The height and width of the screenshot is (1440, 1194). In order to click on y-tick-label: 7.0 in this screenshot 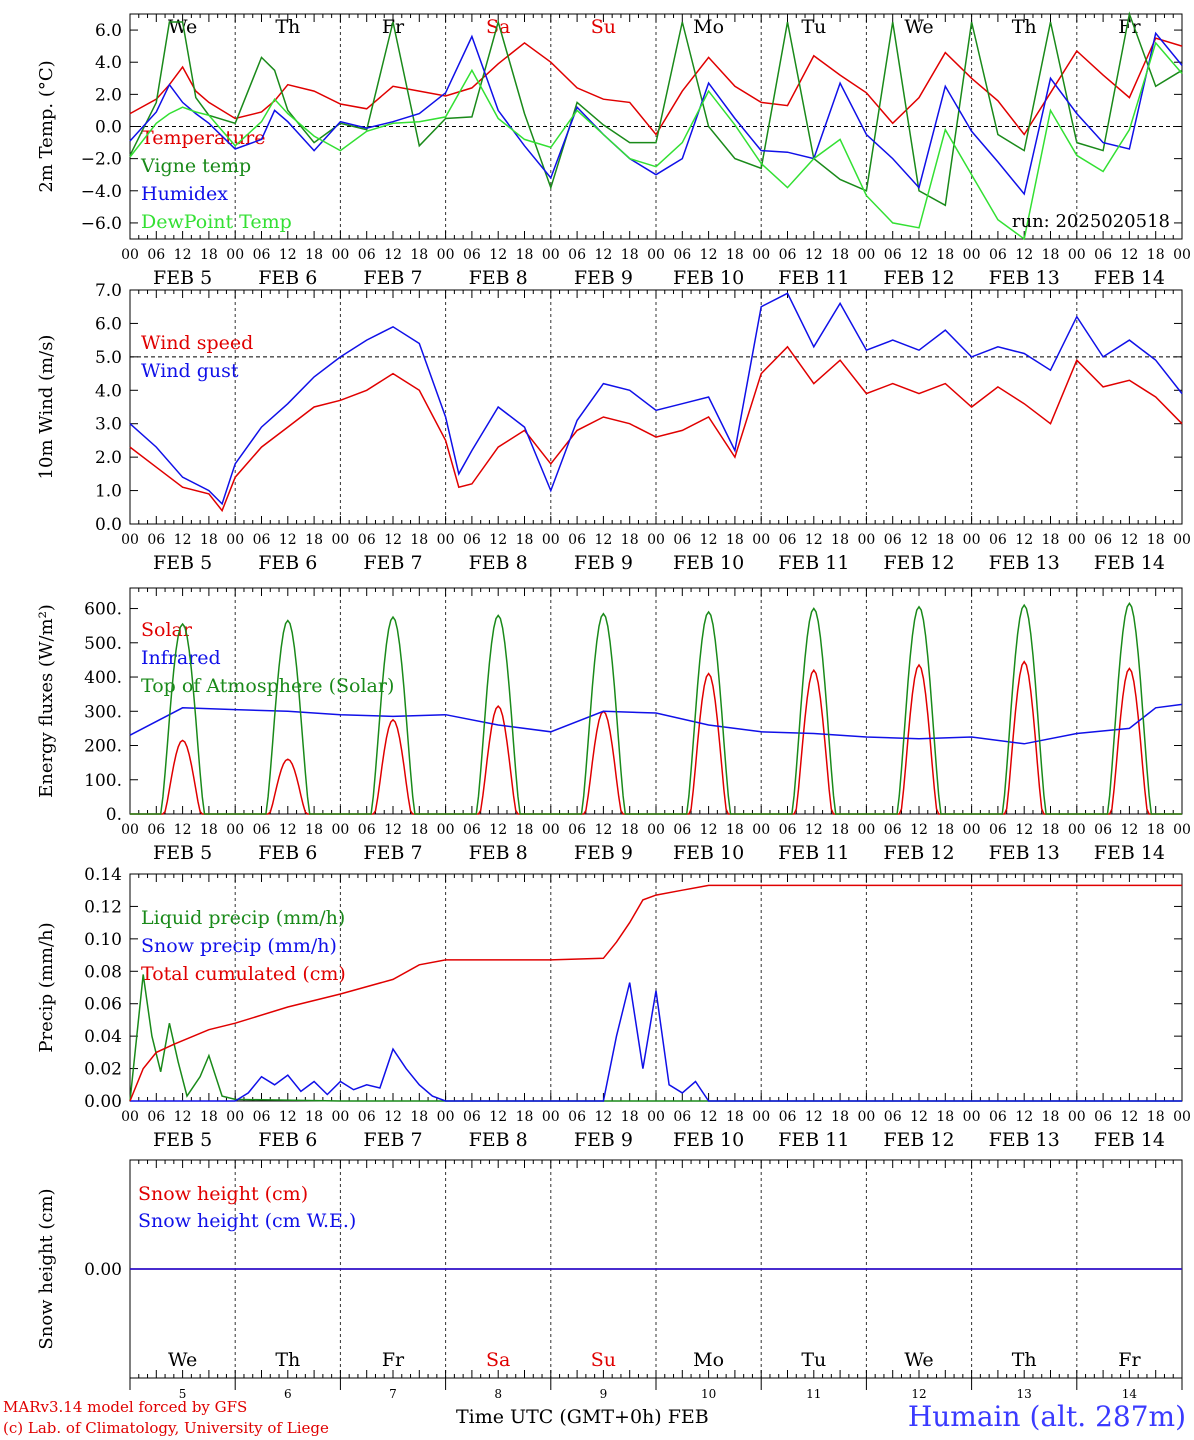, I will do `click(108, 291)`.